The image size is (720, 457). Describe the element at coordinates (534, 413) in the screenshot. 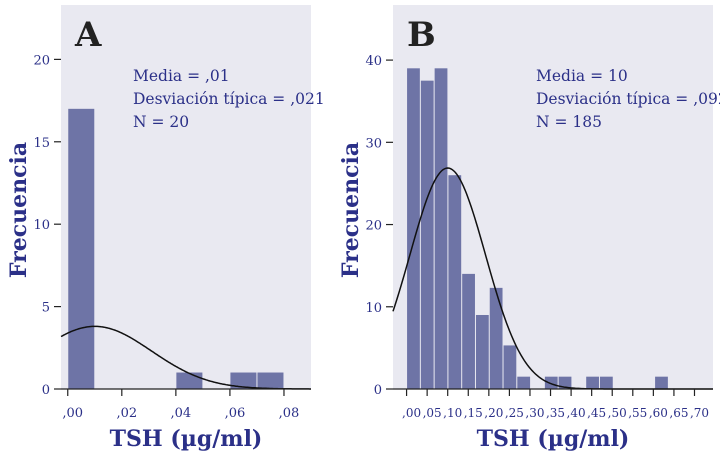

I see `x-tick-label: ,30` at that location.